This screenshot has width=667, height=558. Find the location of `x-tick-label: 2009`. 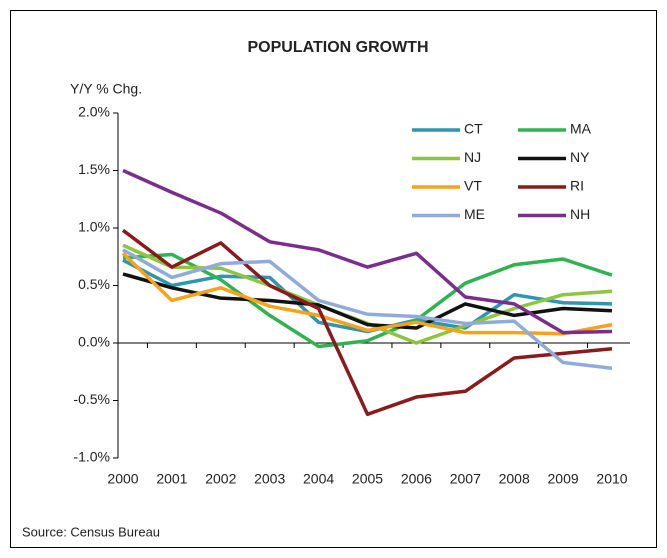

x-tick-label: 2009 is located at coordinates (563, 479).